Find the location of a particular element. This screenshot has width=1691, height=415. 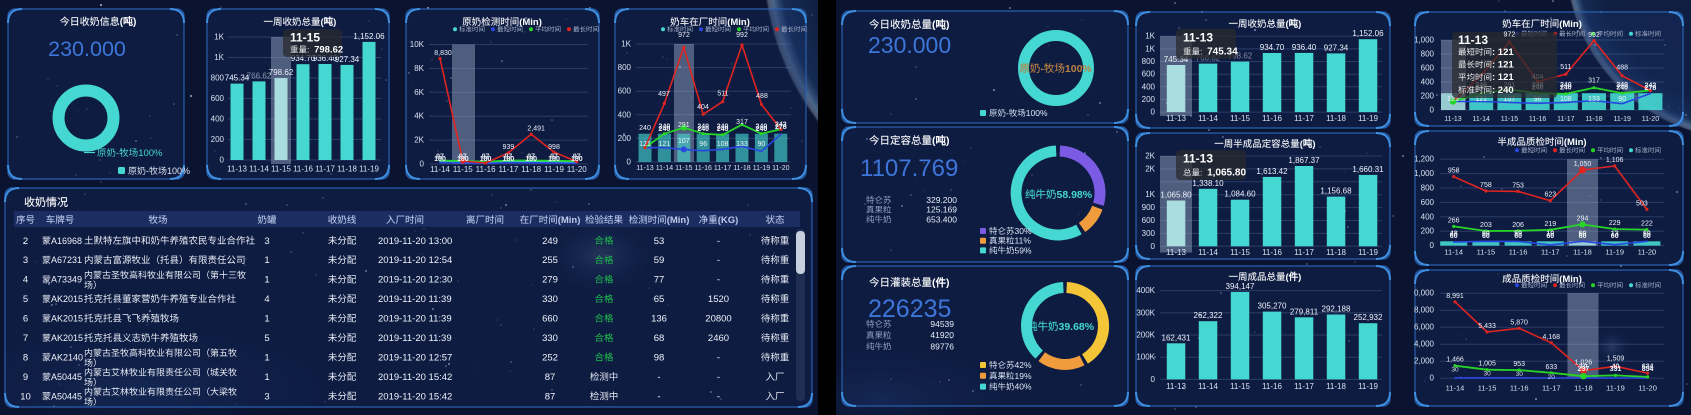

svg-text: 89776 is located at coordinates (942, 346).